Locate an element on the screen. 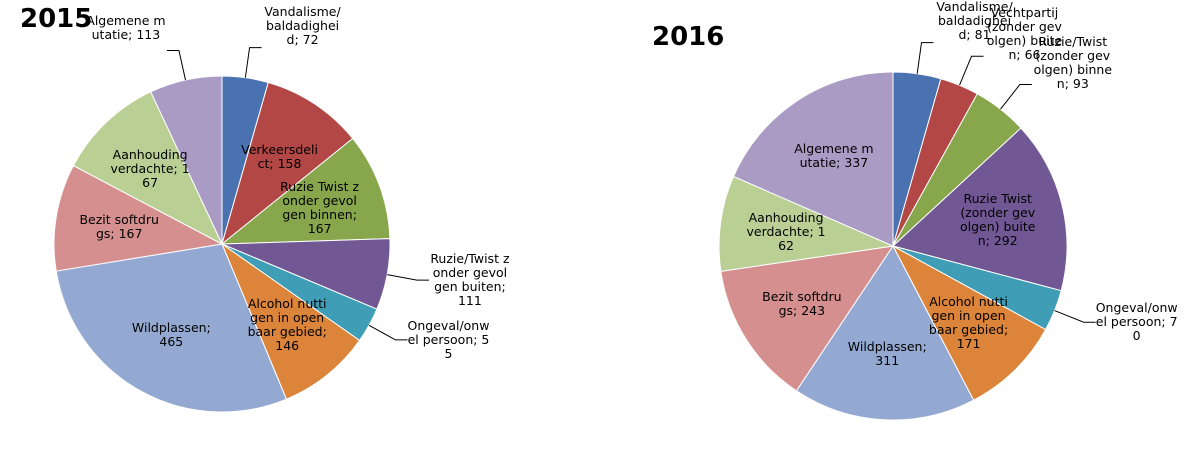  data-label: Algemene mutatie; 337 is located at coordinates (834, 155).